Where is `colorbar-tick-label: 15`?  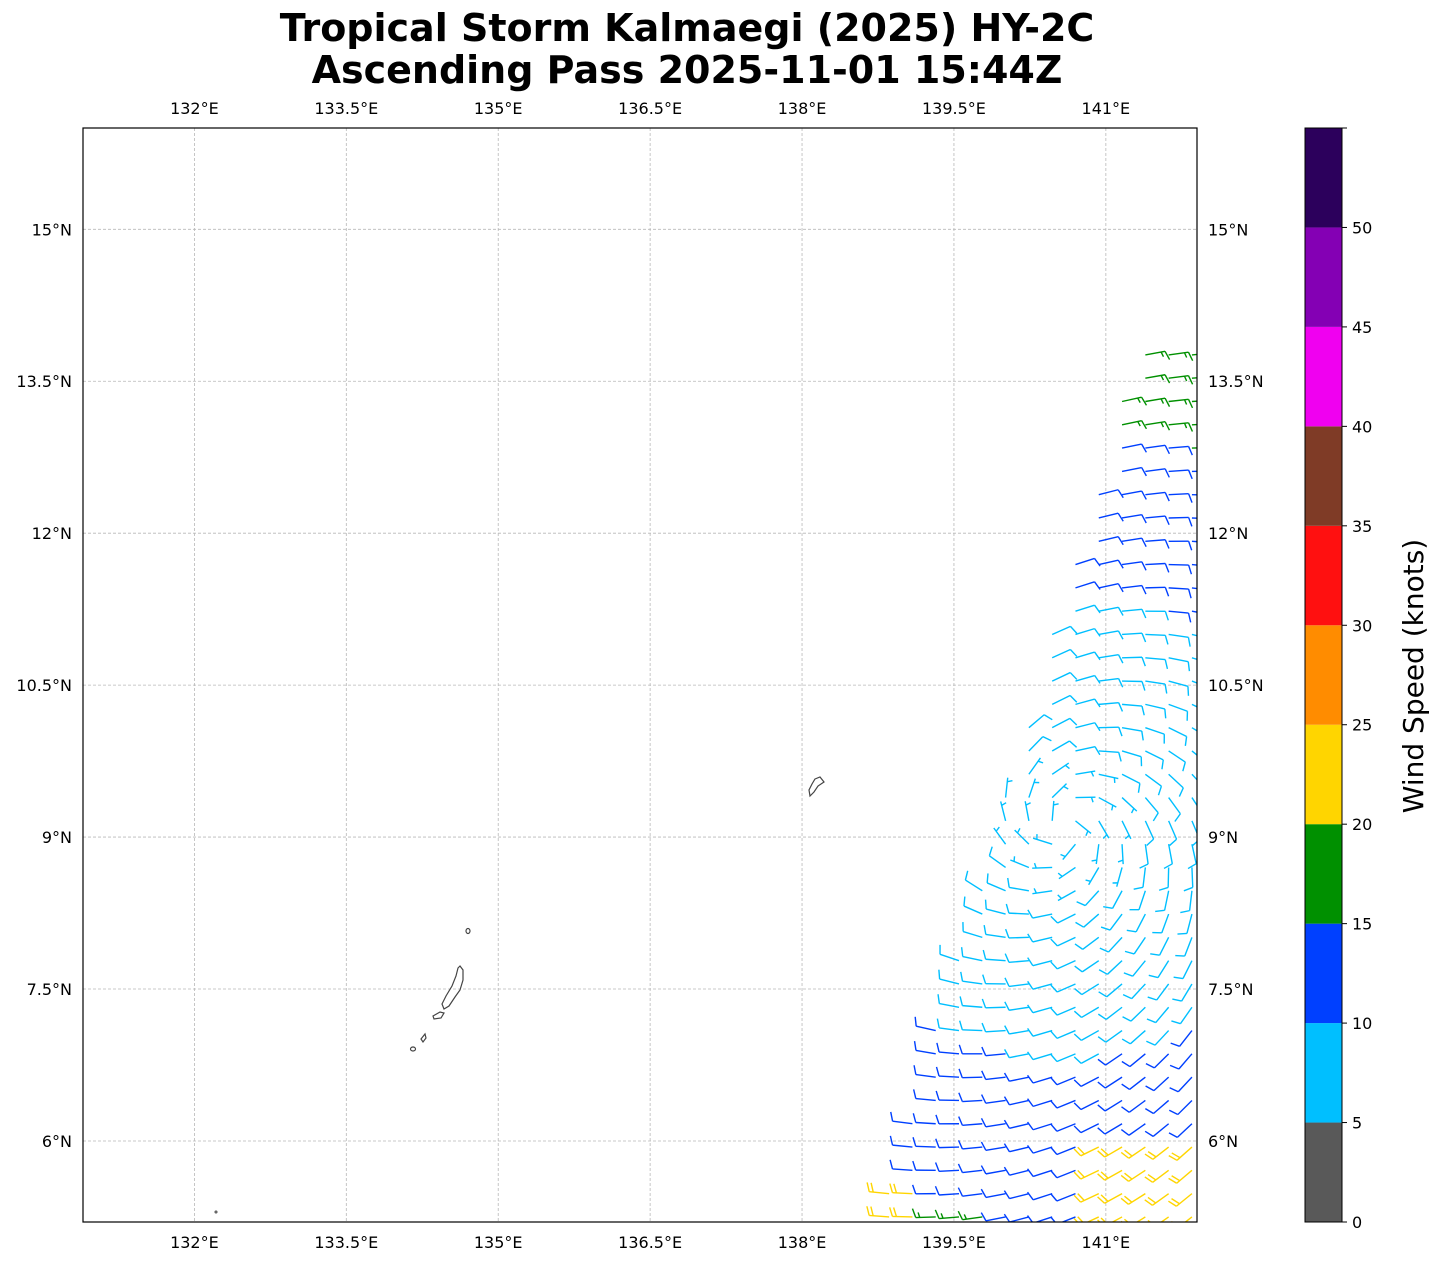
colorbar-tick-label: 15 is located at coordinates (1362, 924).